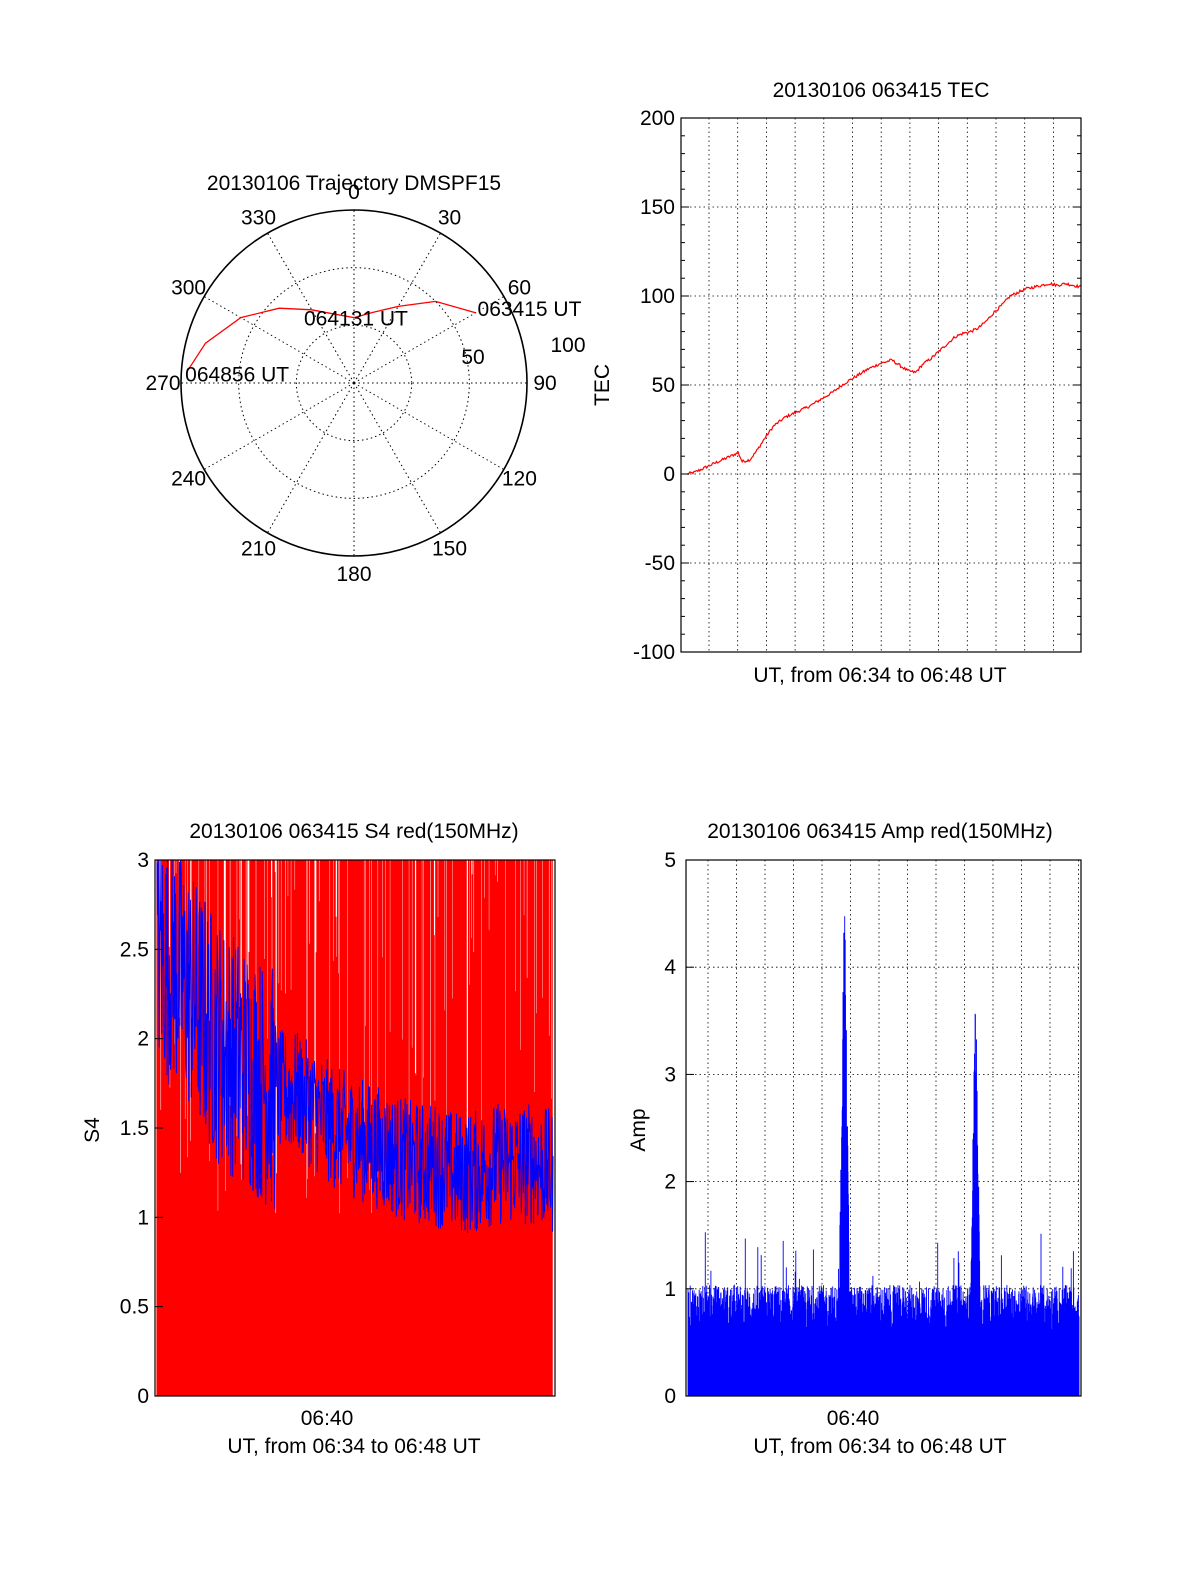 The height and width of the screenshot is (1575, 1200). I want to click on polar-annotations: 063415 UT 064131 UT 064856 UT, so click(383, 342).